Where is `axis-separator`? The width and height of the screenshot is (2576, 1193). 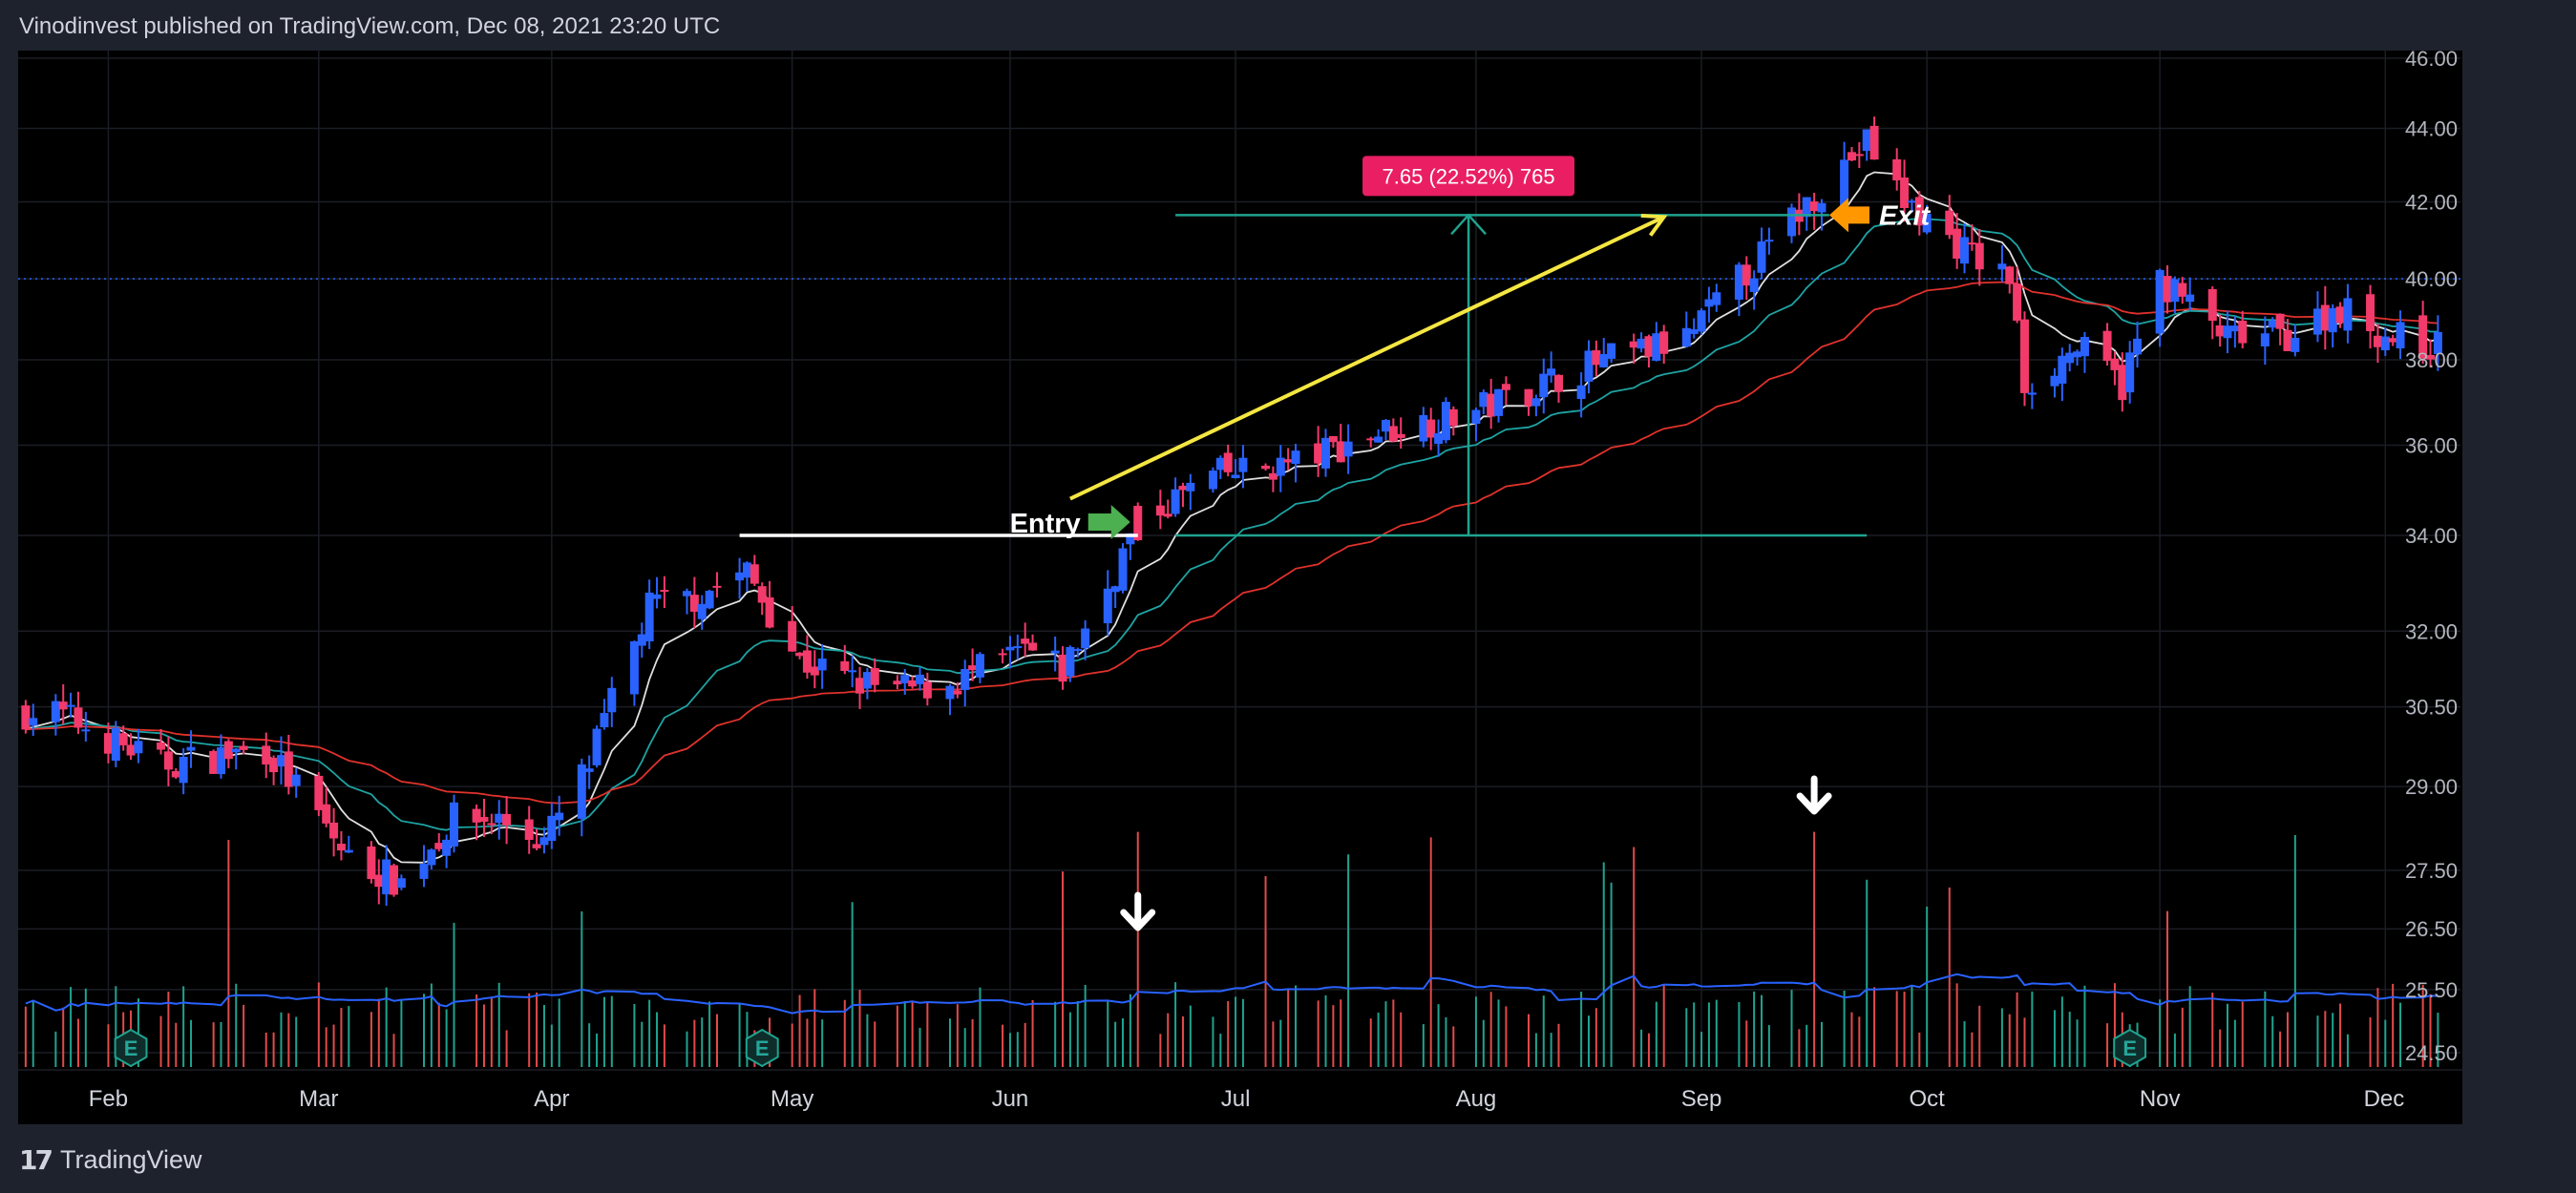
axis-separator is located at coordinates (2461, 566).